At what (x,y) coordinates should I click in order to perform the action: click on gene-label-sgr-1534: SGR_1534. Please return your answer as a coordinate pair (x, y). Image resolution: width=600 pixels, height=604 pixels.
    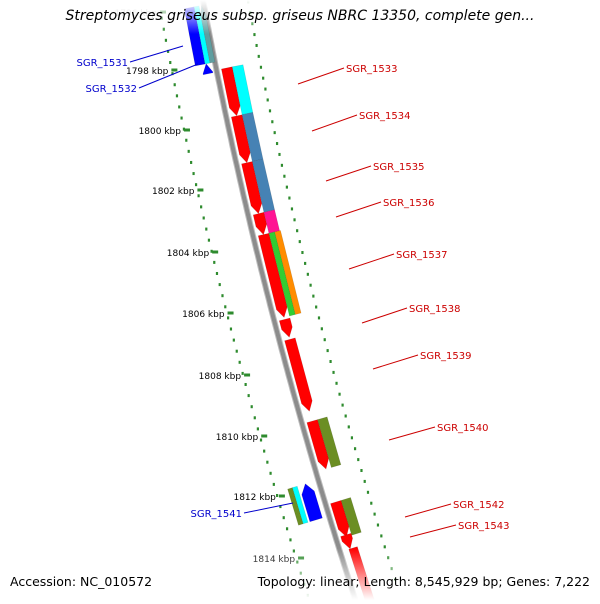
    Looking at the image, I should click on (385, 116).